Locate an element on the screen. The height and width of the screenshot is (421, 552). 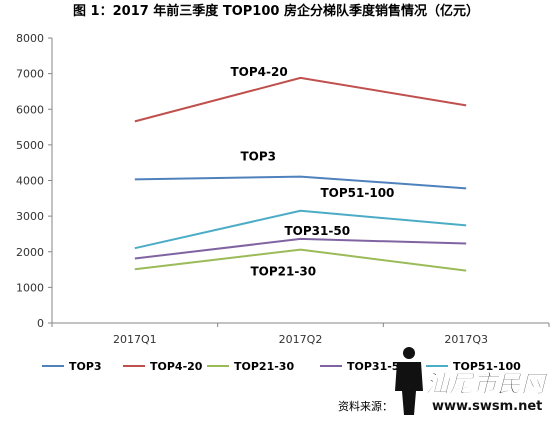
series-label: TOP3 is located at coordinates (259, 157).